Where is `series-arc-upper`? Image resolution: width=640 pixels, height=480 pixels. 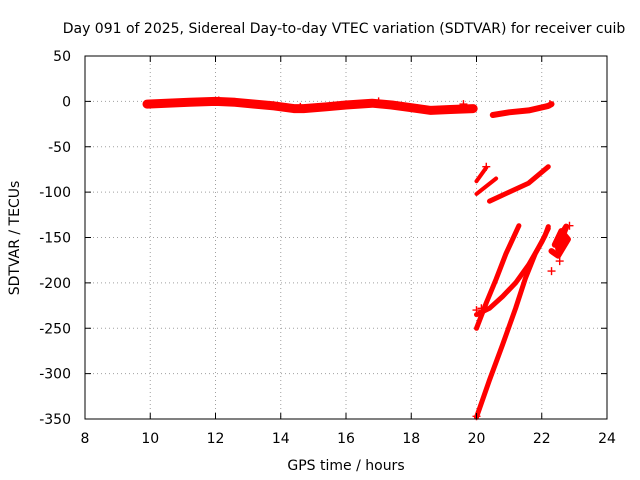 series-arc-upper is located at coordinates (519, 184).